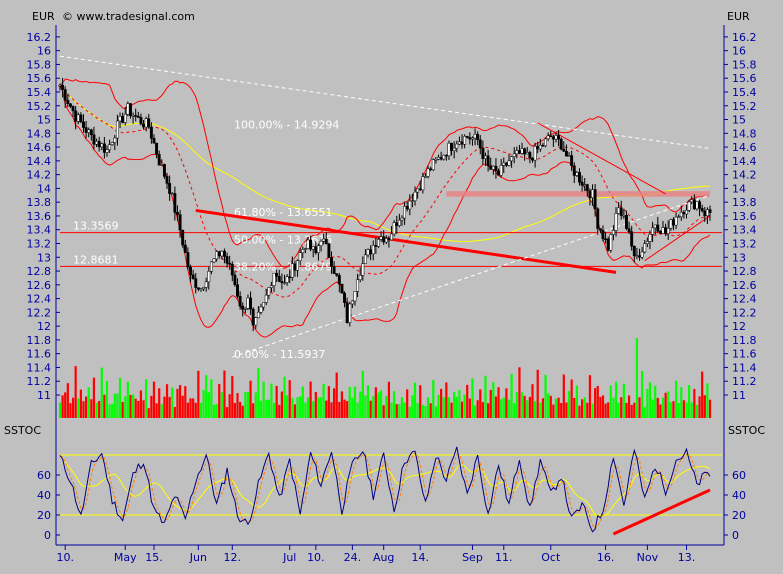 The height and width of the screenshot is (574, 783). I want to click on price-tick-label-left: 13.2, so click(39, 243).